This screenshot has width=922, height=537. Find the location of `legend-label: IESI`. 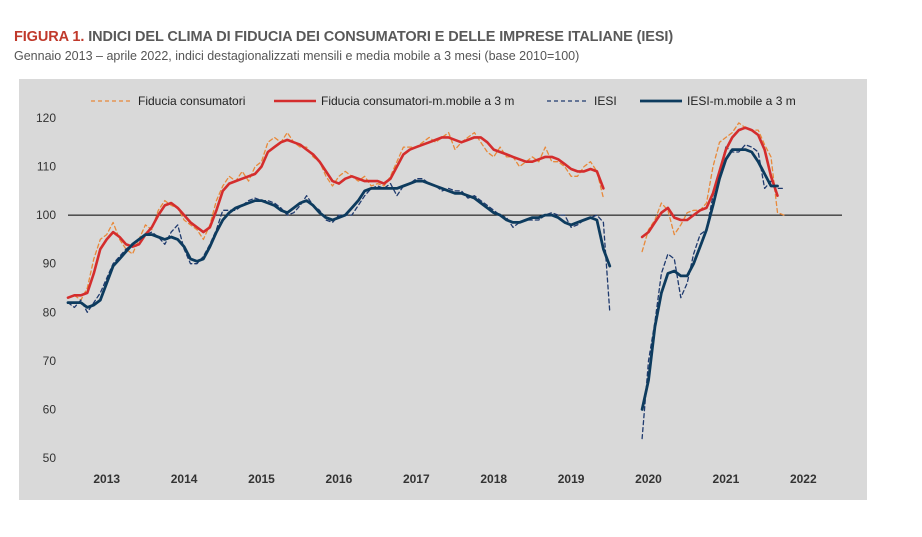

legend-label: IESI is located at coordinates (605, 101).